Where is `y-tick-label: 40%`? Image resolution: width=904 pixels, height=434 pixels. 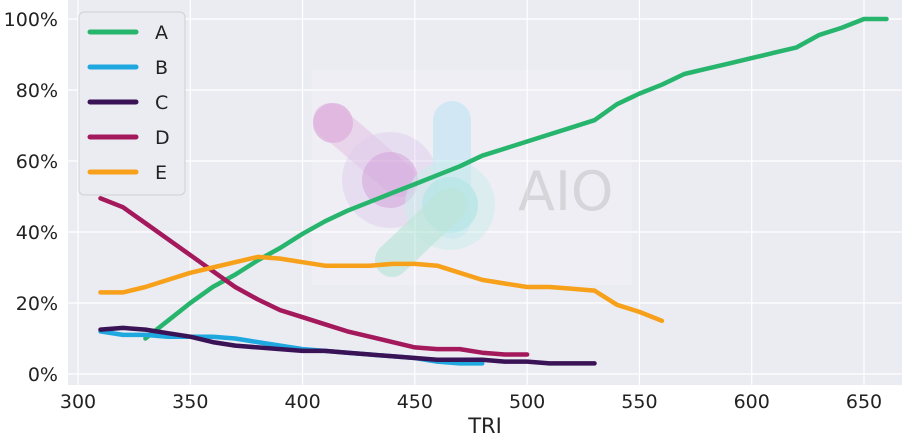 y-tick-label: 40% is located at coordinates (37, 233).